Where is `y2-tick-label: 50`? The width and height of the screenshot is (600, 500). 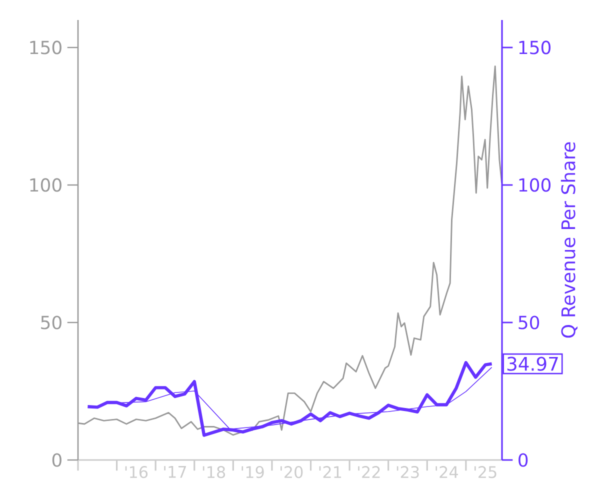 y2-tick-label: 50 is located at coordinates (529, 323).